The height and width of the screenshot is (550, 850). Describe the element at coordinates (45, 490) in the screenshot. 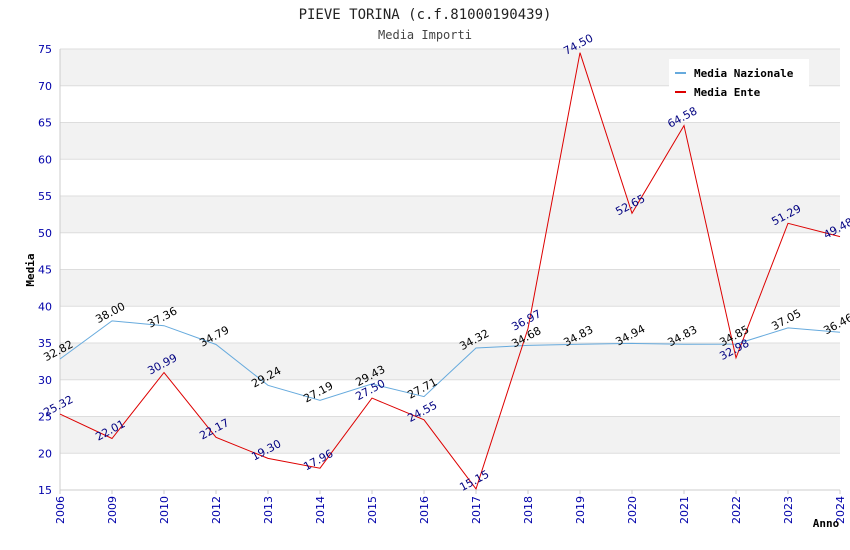

I see `y-tick-label: 15` at that location.